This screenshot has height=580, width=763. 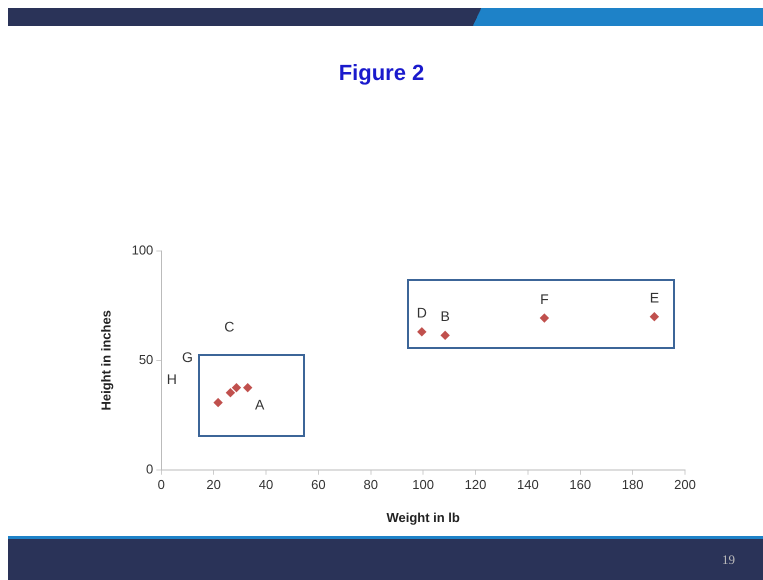 I want to click on annotation: A, so click(x=260, y=404).